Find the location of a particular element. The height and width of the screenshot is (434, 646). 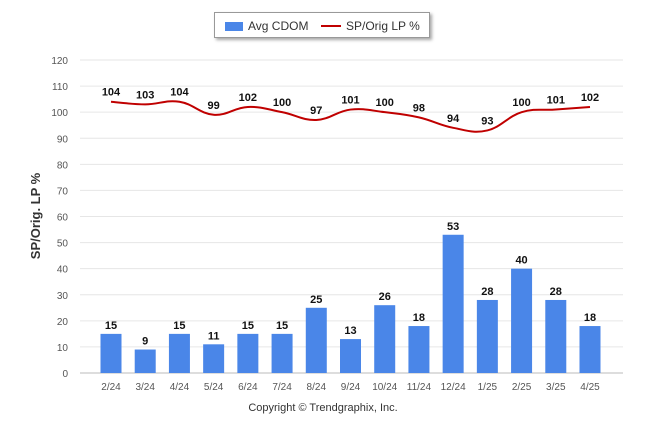

bar-data-label: 40 is located at coordinates (521, 261).